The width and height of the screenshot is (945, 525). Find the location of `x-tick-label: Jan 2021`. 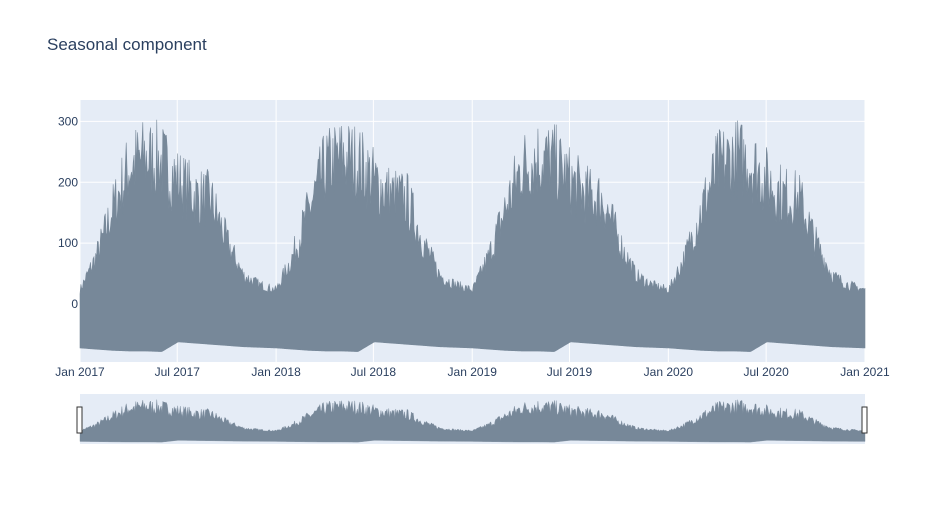

x-tick-label: Jan 2021 is located at coordinates (865, 372).